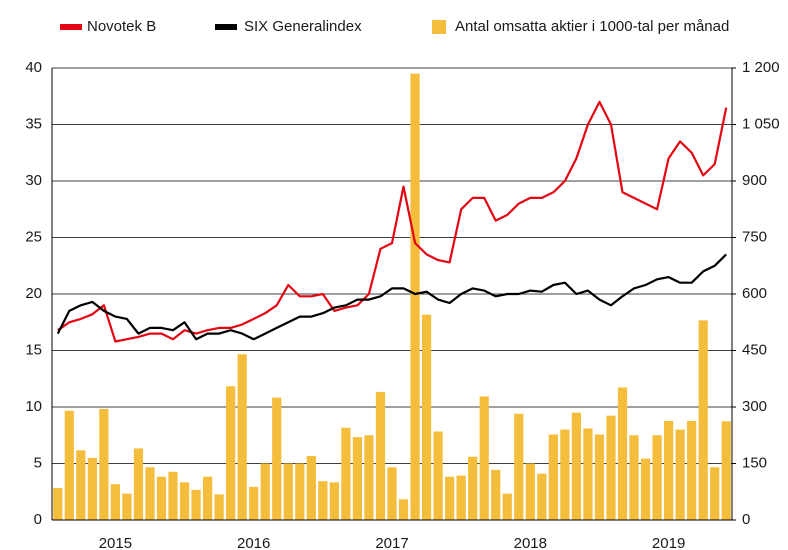 This screenshot has height=550, width=788. What do you see at coordinates (303, 26) in the screenshot?
I see `legend-label: SIX Generalindex` at bounding box center [303, 26].